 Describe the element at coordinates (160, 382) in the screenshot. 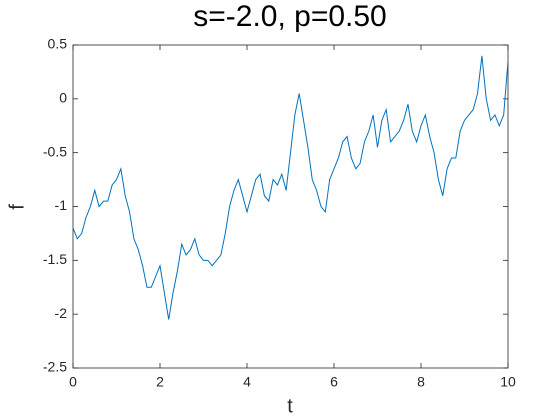

I see `x-tick-label: 2` at that location.